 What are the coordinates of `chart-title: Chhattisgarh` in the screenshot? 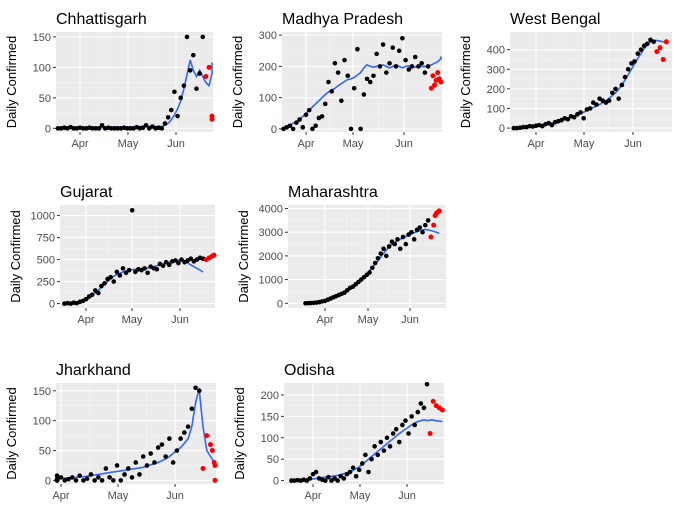 It's located at (101, 19).